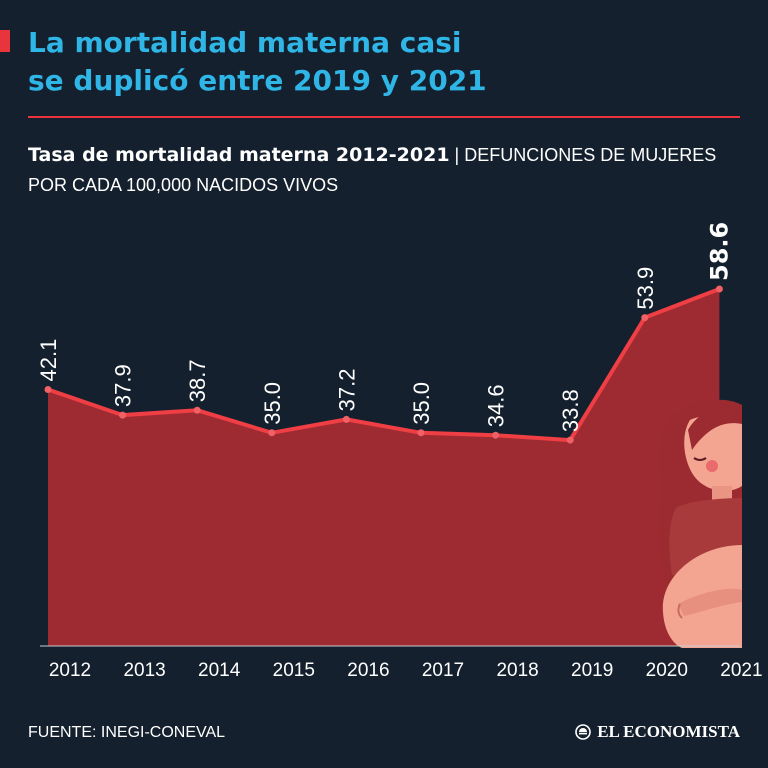  What do you see at coordinates (48, 360) in the screenshot?
I see `data-label-2012: 42.1` at bounding box center [48, 360].